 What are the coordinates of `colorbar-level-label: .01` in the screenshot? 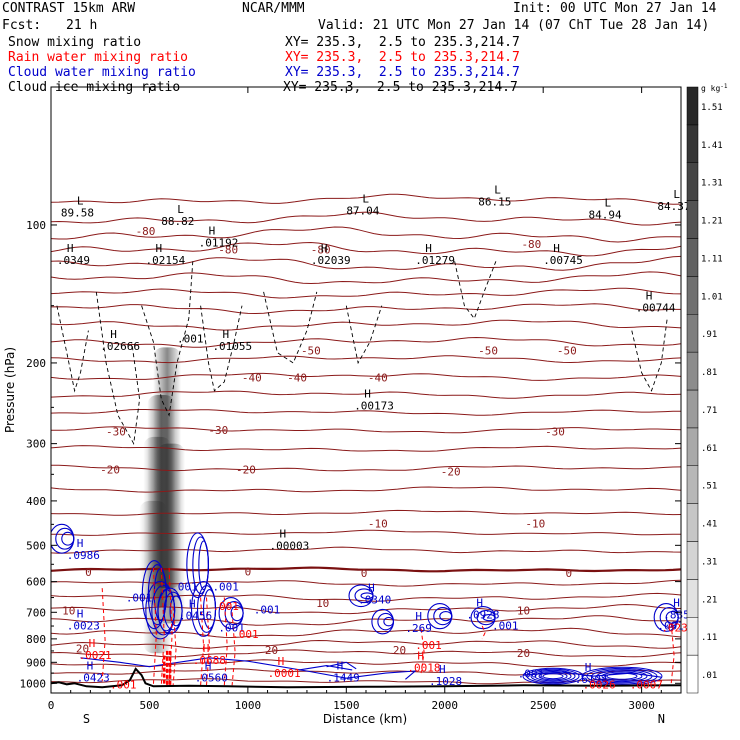 It's located at (709, 676).